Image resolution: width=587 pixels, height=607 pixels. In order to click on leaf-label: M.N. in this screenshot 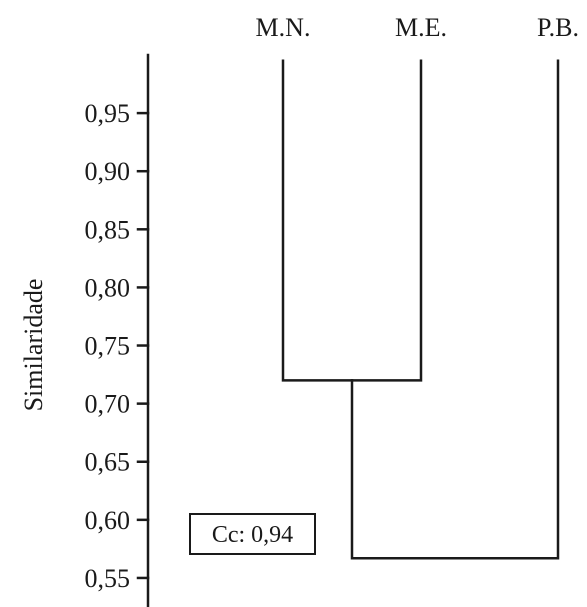, I will do `click(283, 27)`.